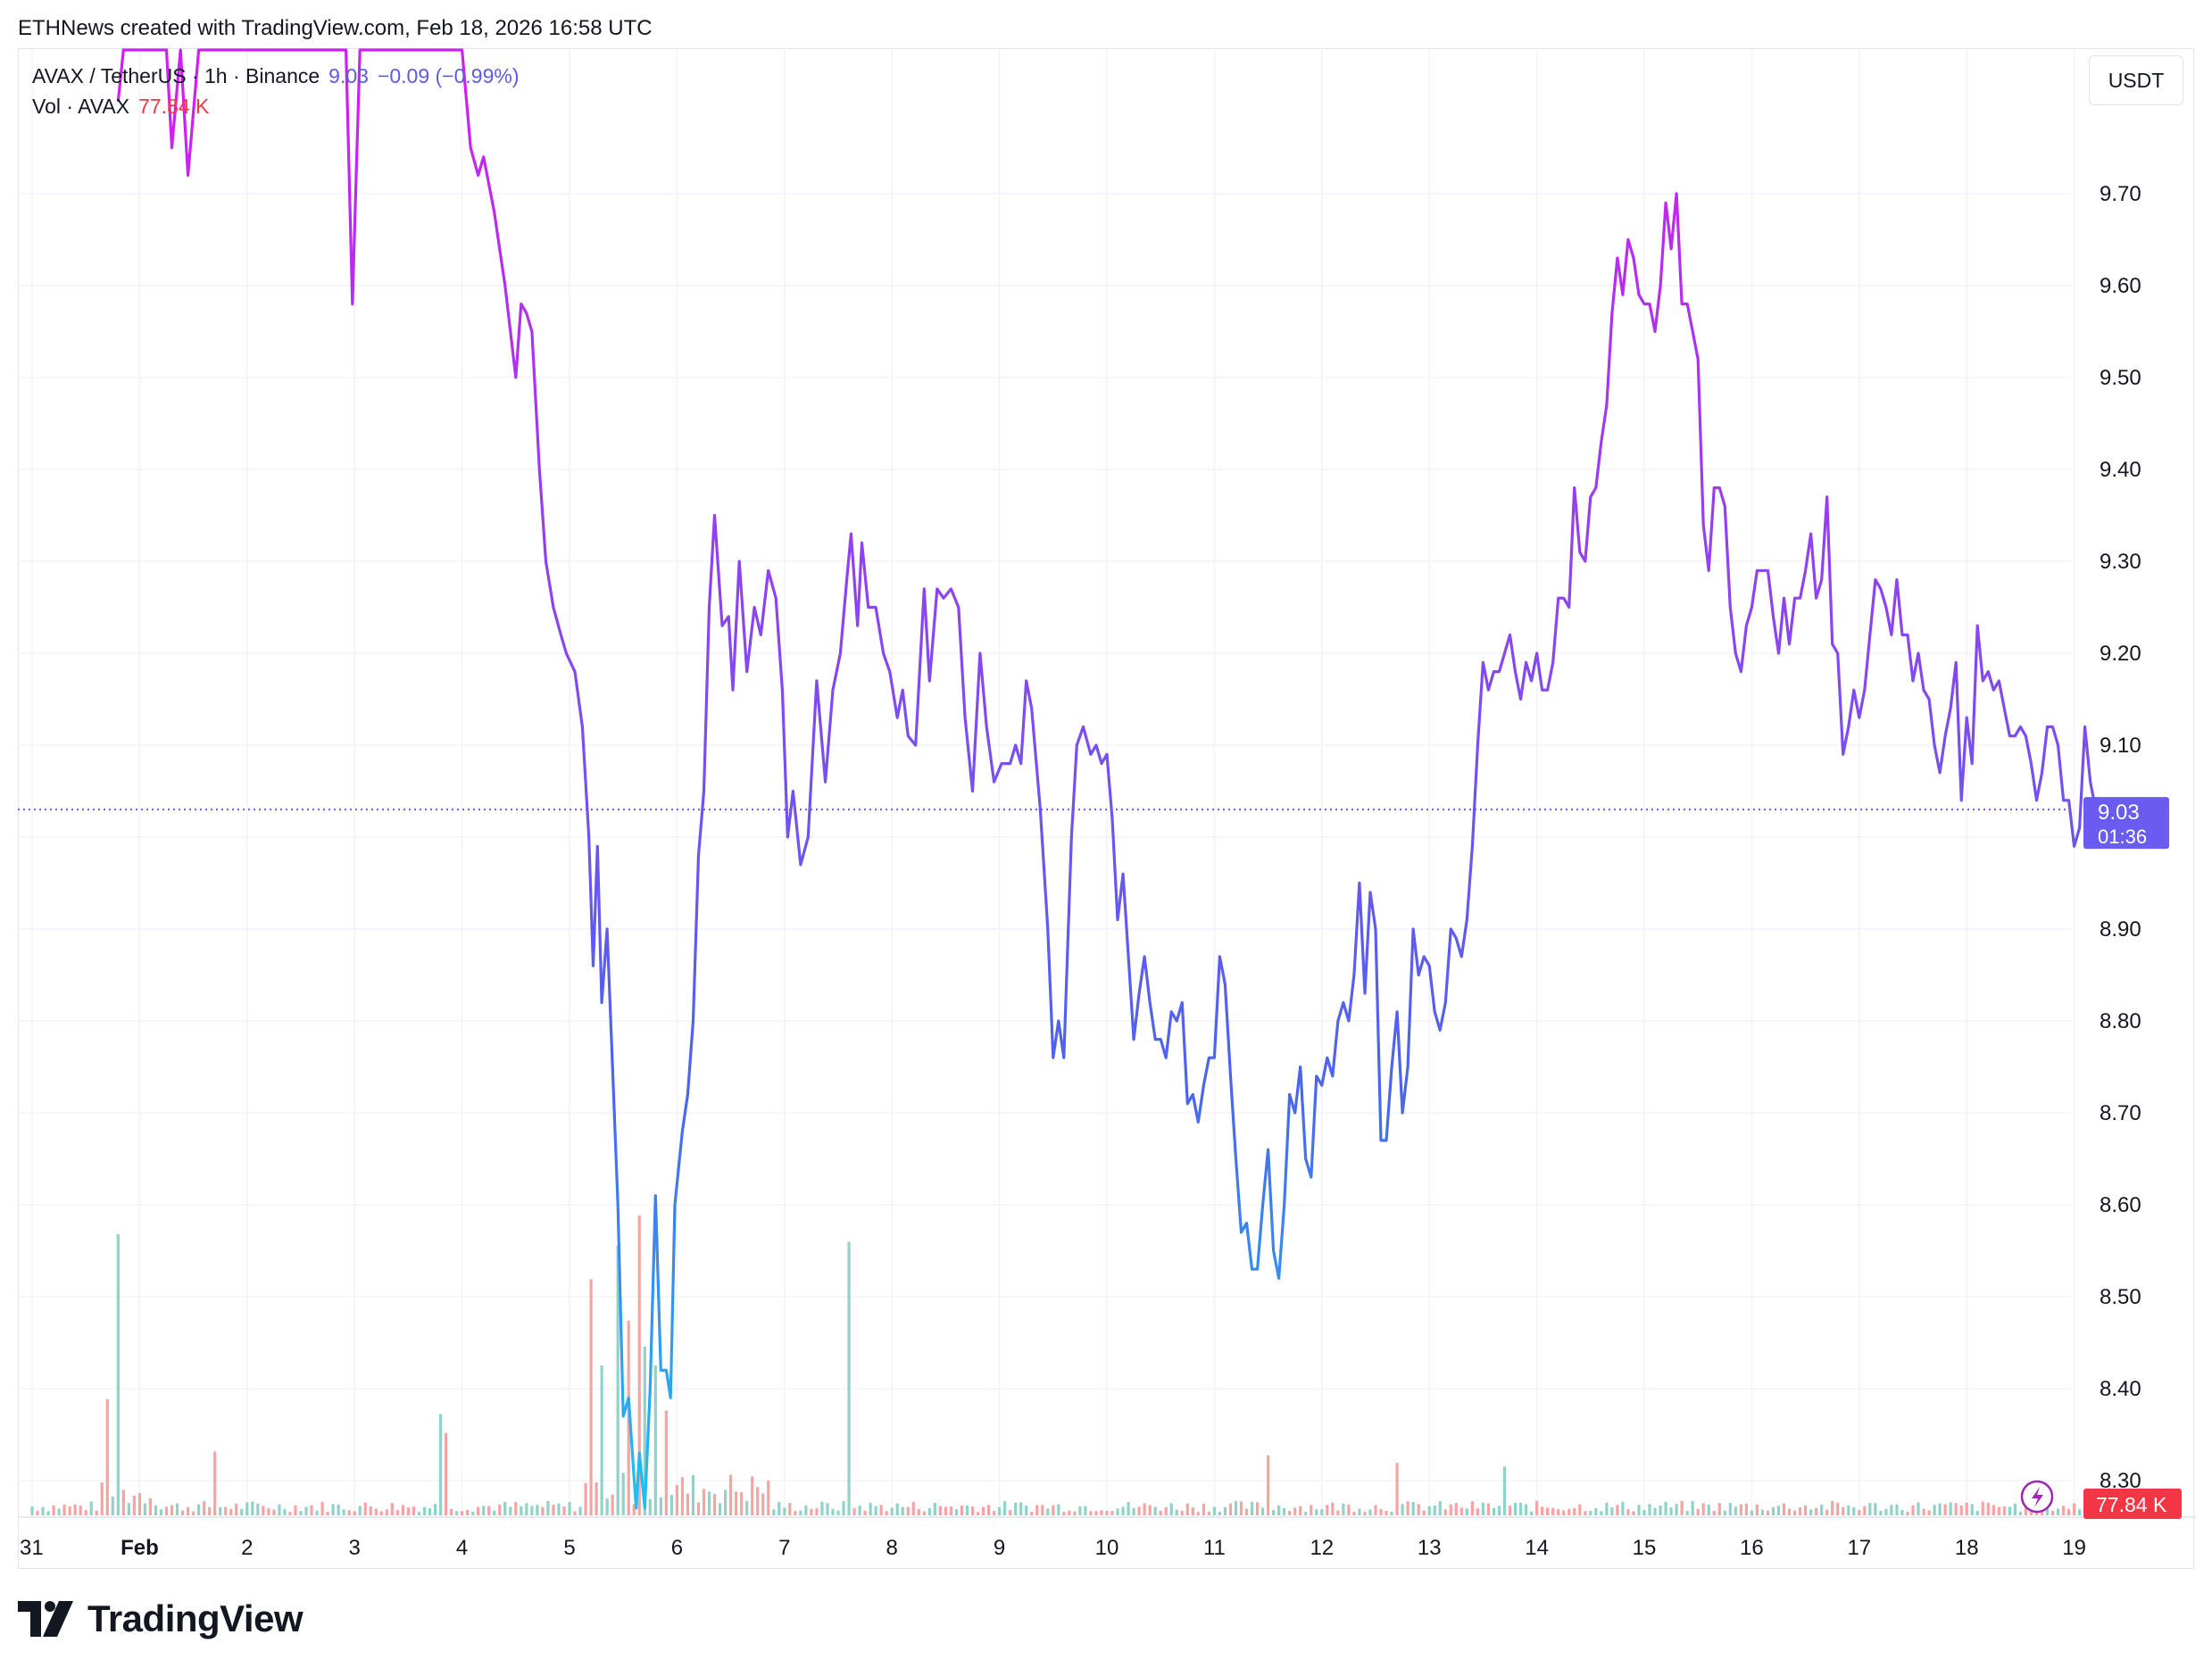  I want to click on volume-legend: Vol · AVAX 77.84 K, so click(120, 107).